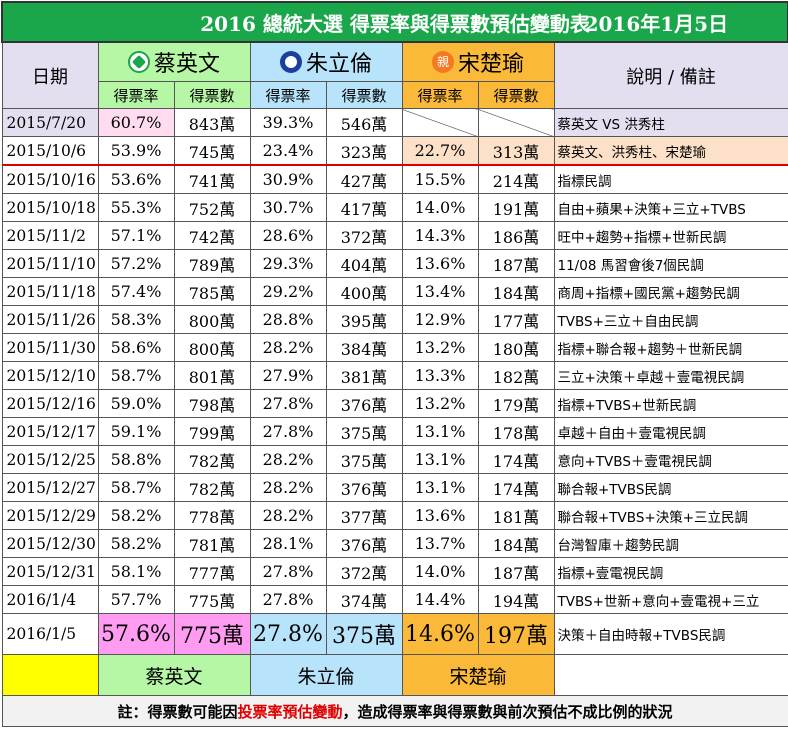 The height and width of the screenshot is (745, 788). Describe the element at coordinates (288, 291) in the screenshot. I see `chu-rate-cell: 29.2%` at that location.